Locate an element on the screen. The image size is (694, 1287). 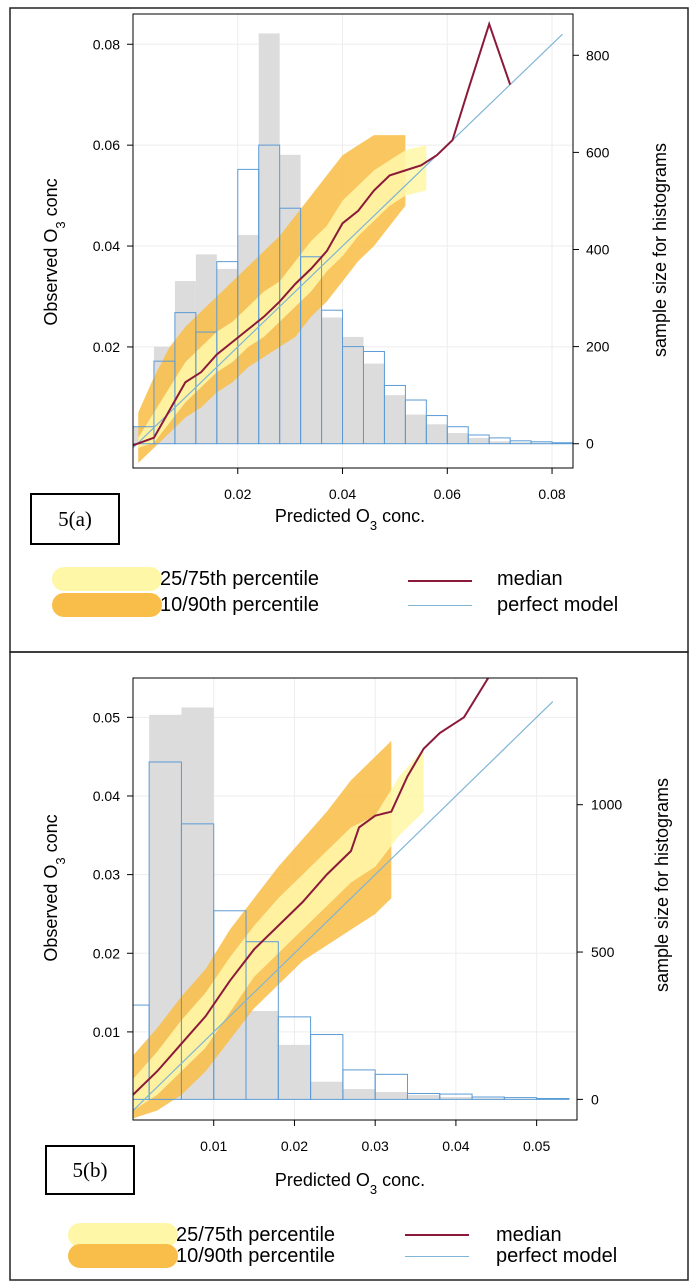
x-tick-label: 0.06 is located at coordinates (447, 494).